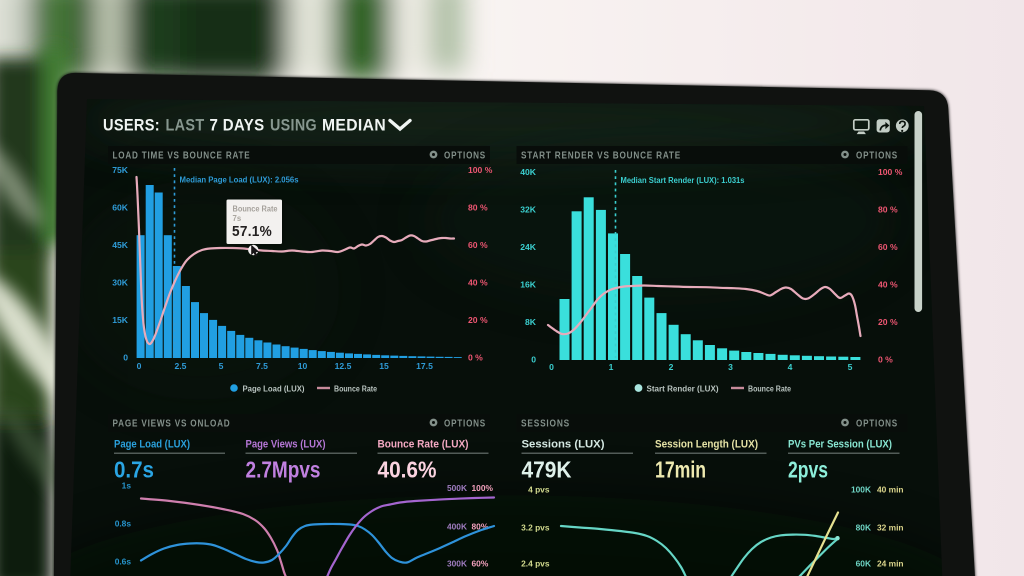 The image size is (1024, 576). What do you see at coordinates (239, 180) in the screenshot?
I see `svg-text: Median Page Load (LUX): 2.056s` at bounding box center [239, 180].